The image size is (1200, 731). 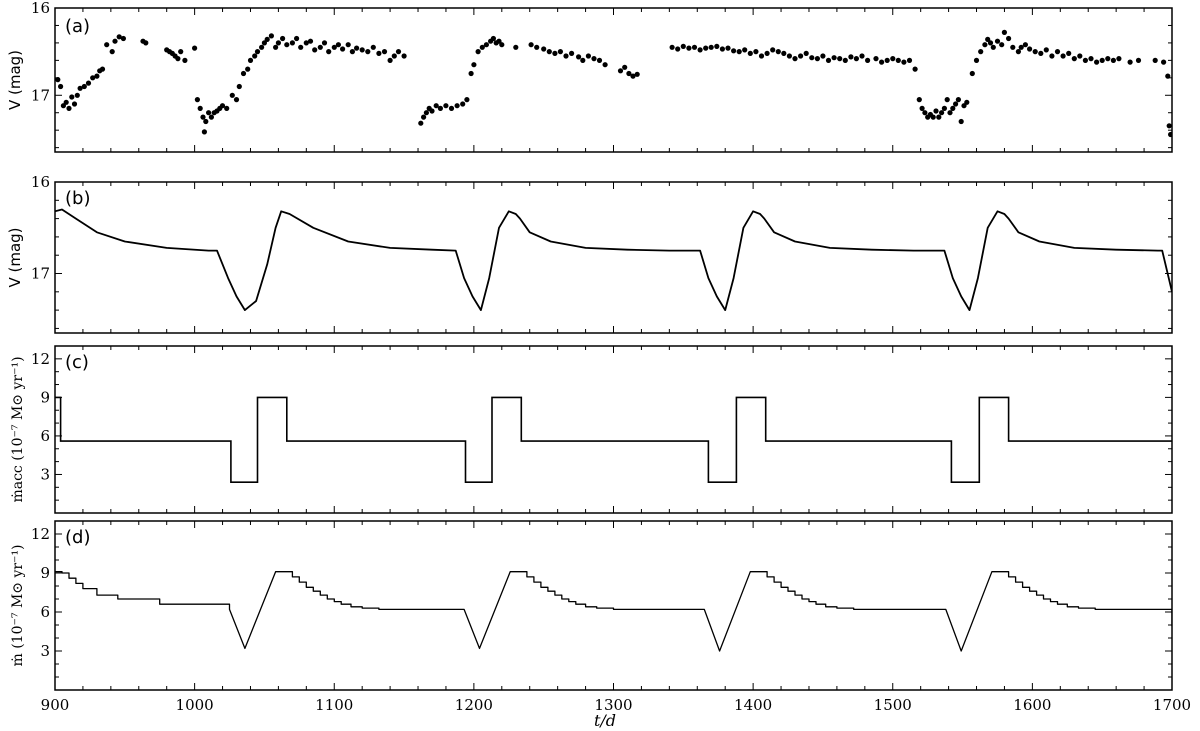 What do you see at coordinates (893, 705) in the screenshot?
I see `x-tick-label: 1500` at bounding box center [893, 705].